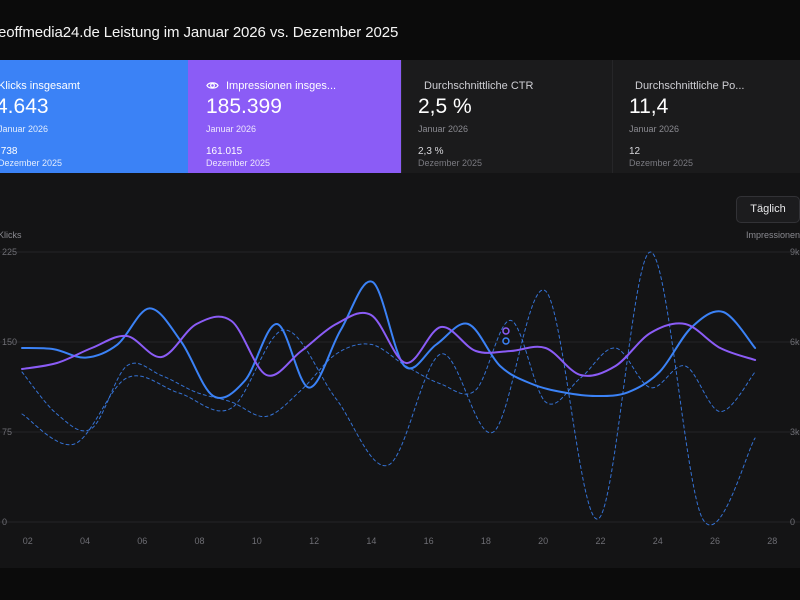  I want to click on card-value: 185.399, so click(244, 106).